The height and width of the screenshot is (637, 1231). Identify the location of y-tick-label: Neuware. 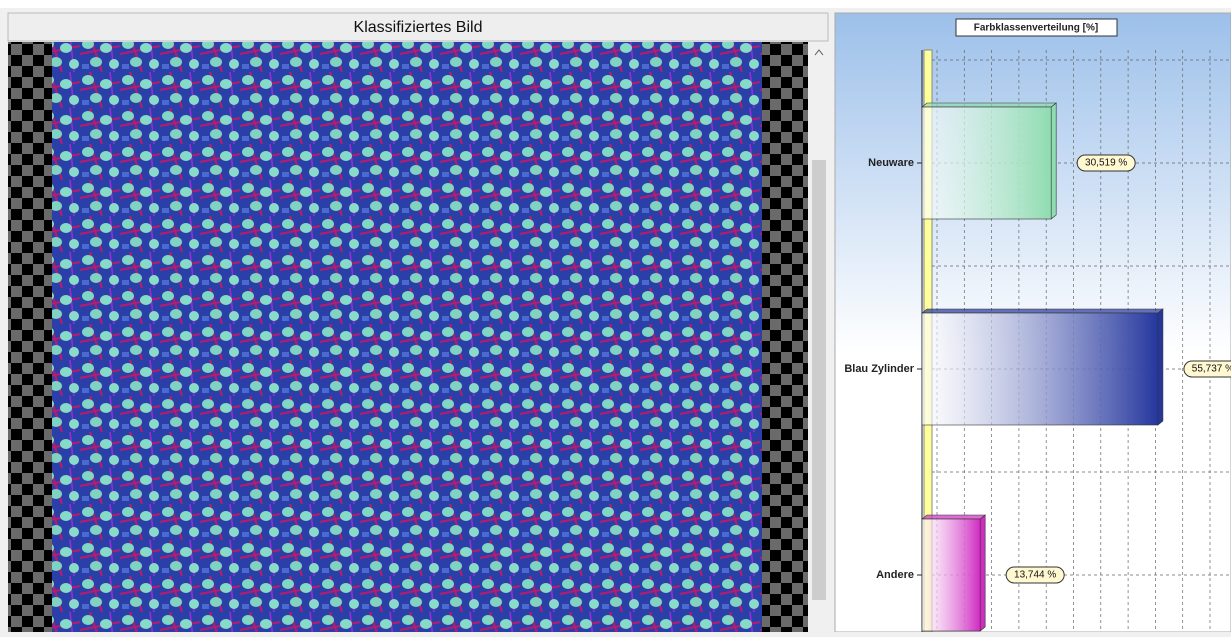
(891, 163).